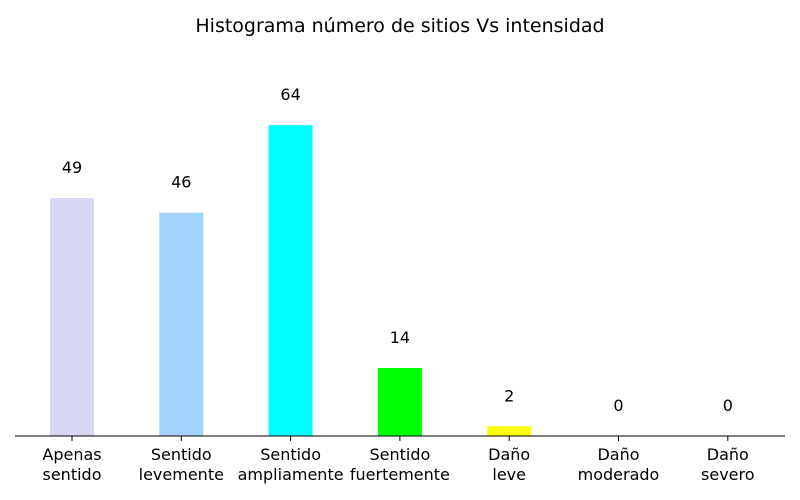 The height and width of the screenshot is (500, 800). Describe the element at coordinates (509, 431) in the screenshot. I see `bar-dano-leve` at that location.